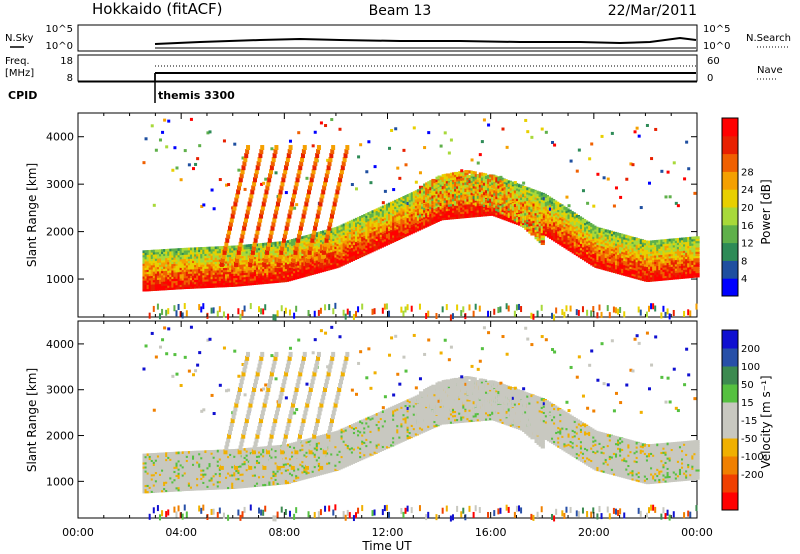 The width and height of the screenshot is (800, 554). Describe the element at coordinates (19, 73) in the screenshot. I see `freq-label-2: [MHz]` at that location.